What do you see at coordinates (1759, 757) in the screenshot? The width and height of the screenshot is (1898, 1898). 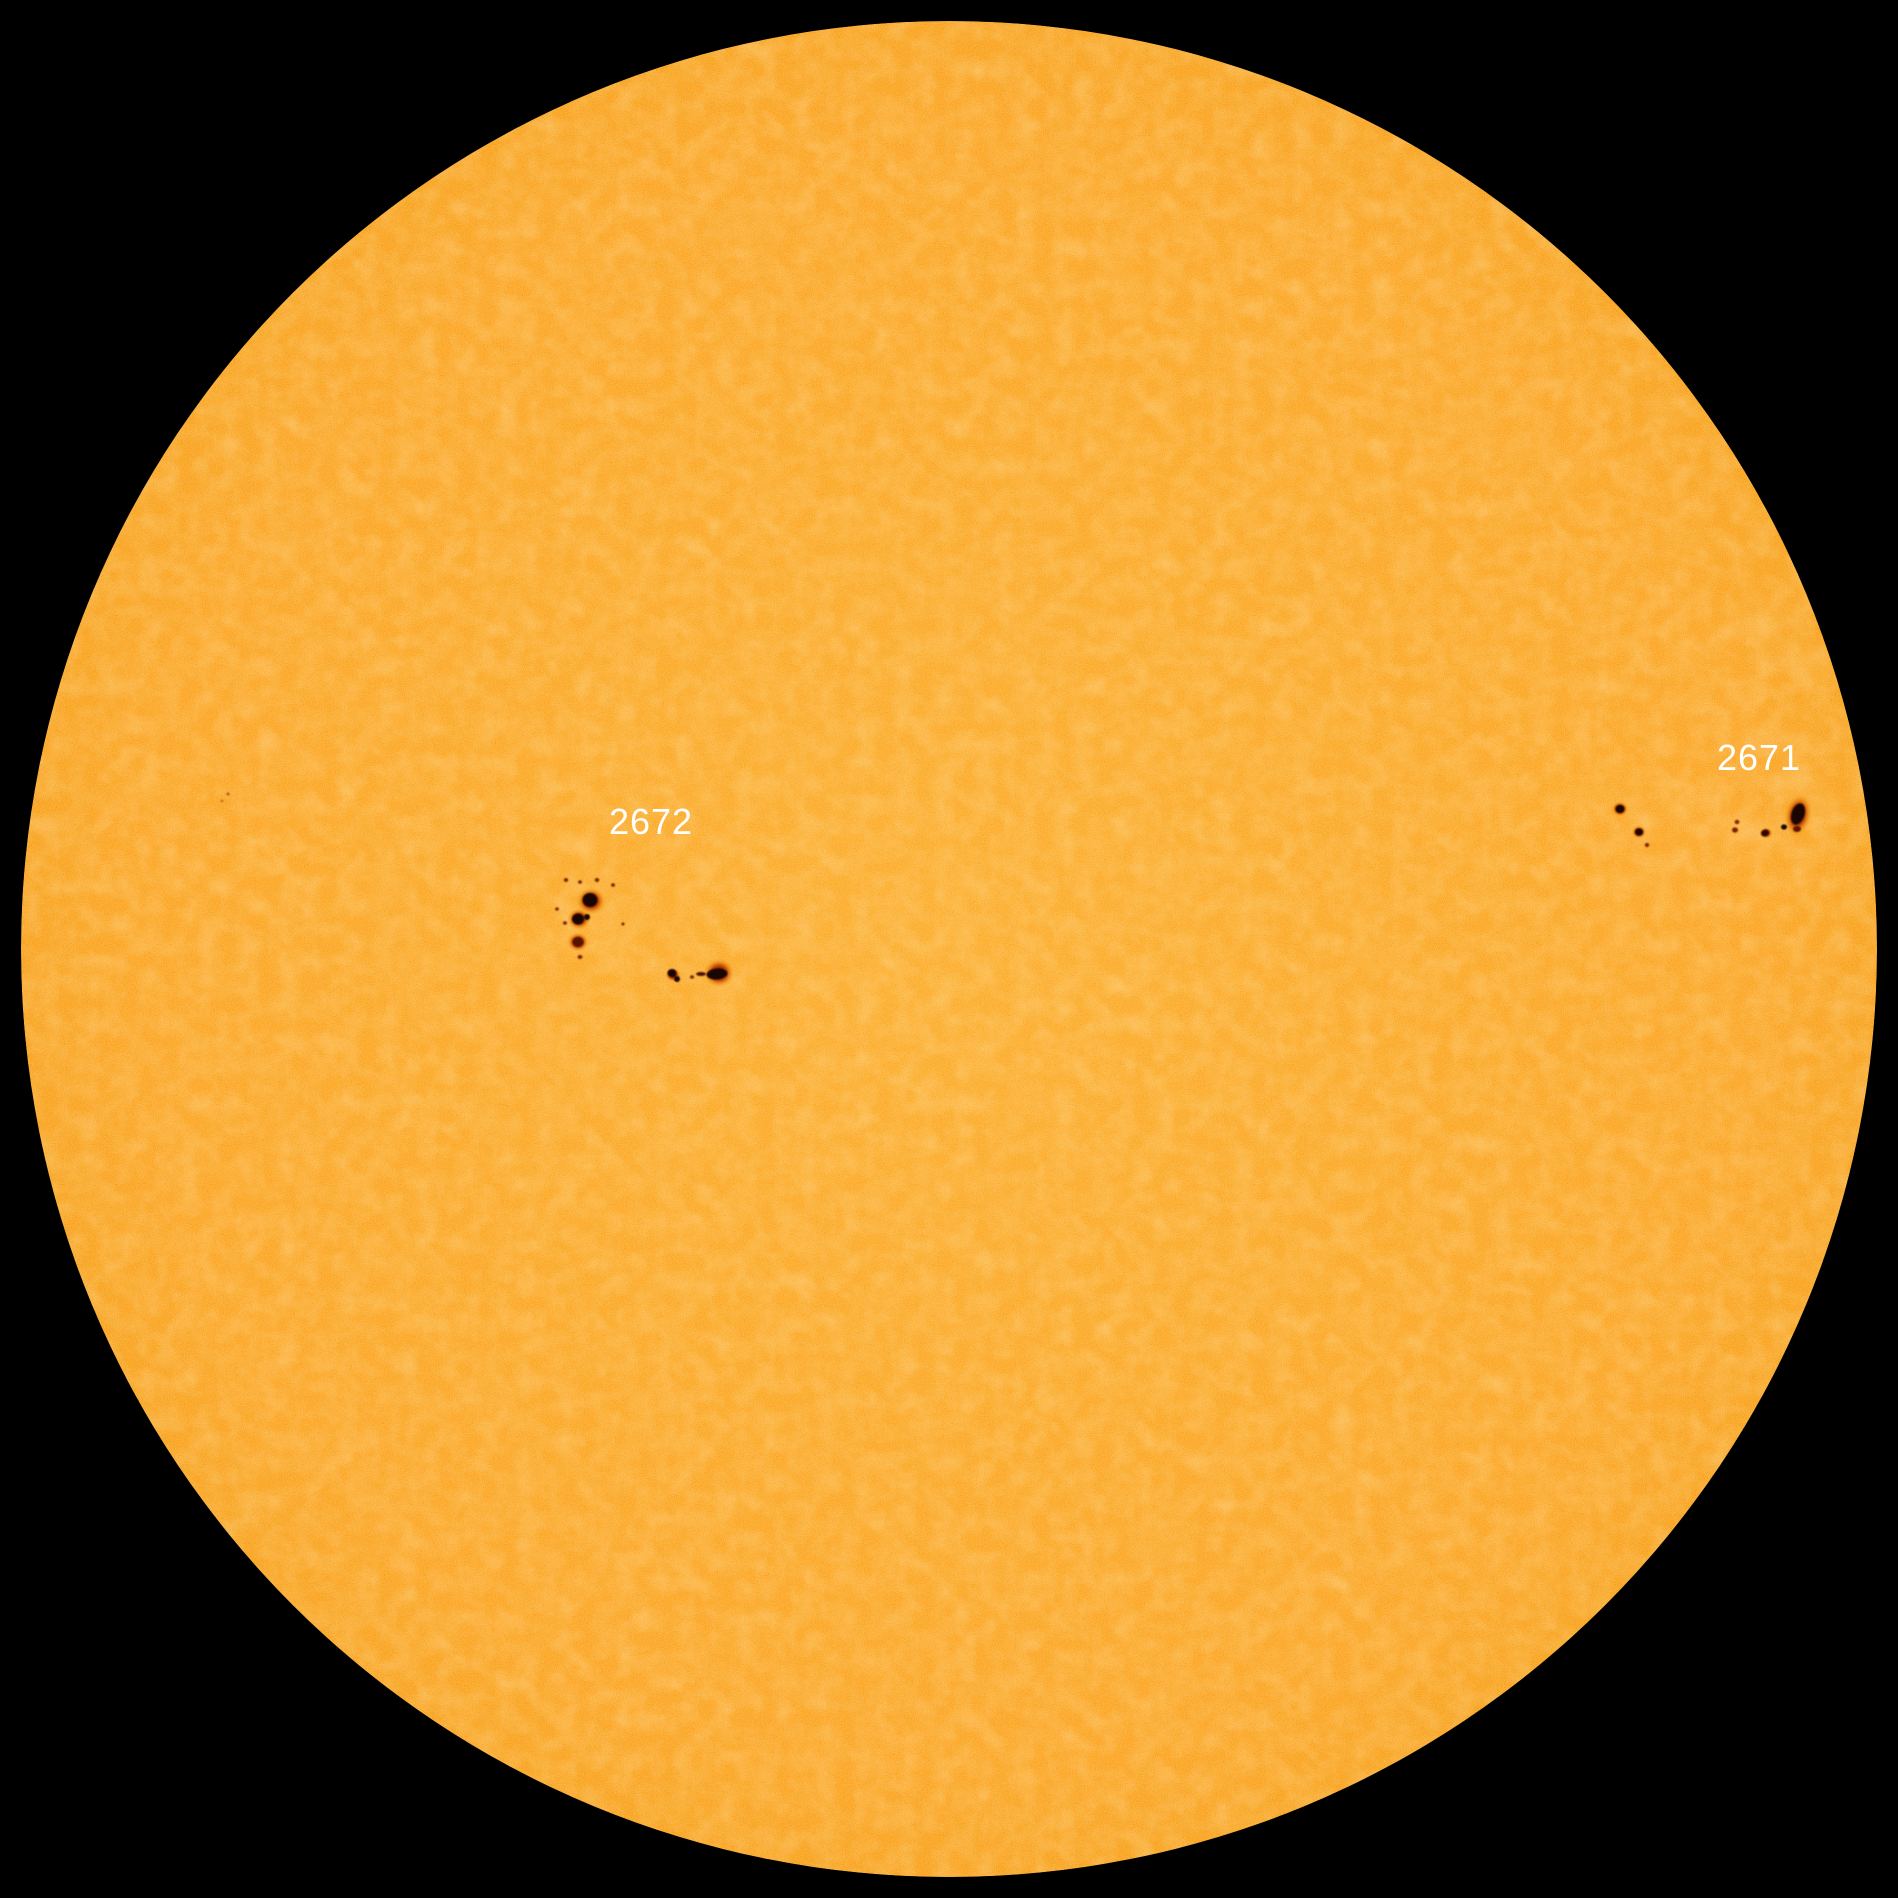 I see `sunspot-region-label-2671: 2671` at bounding box center [1759, 757].